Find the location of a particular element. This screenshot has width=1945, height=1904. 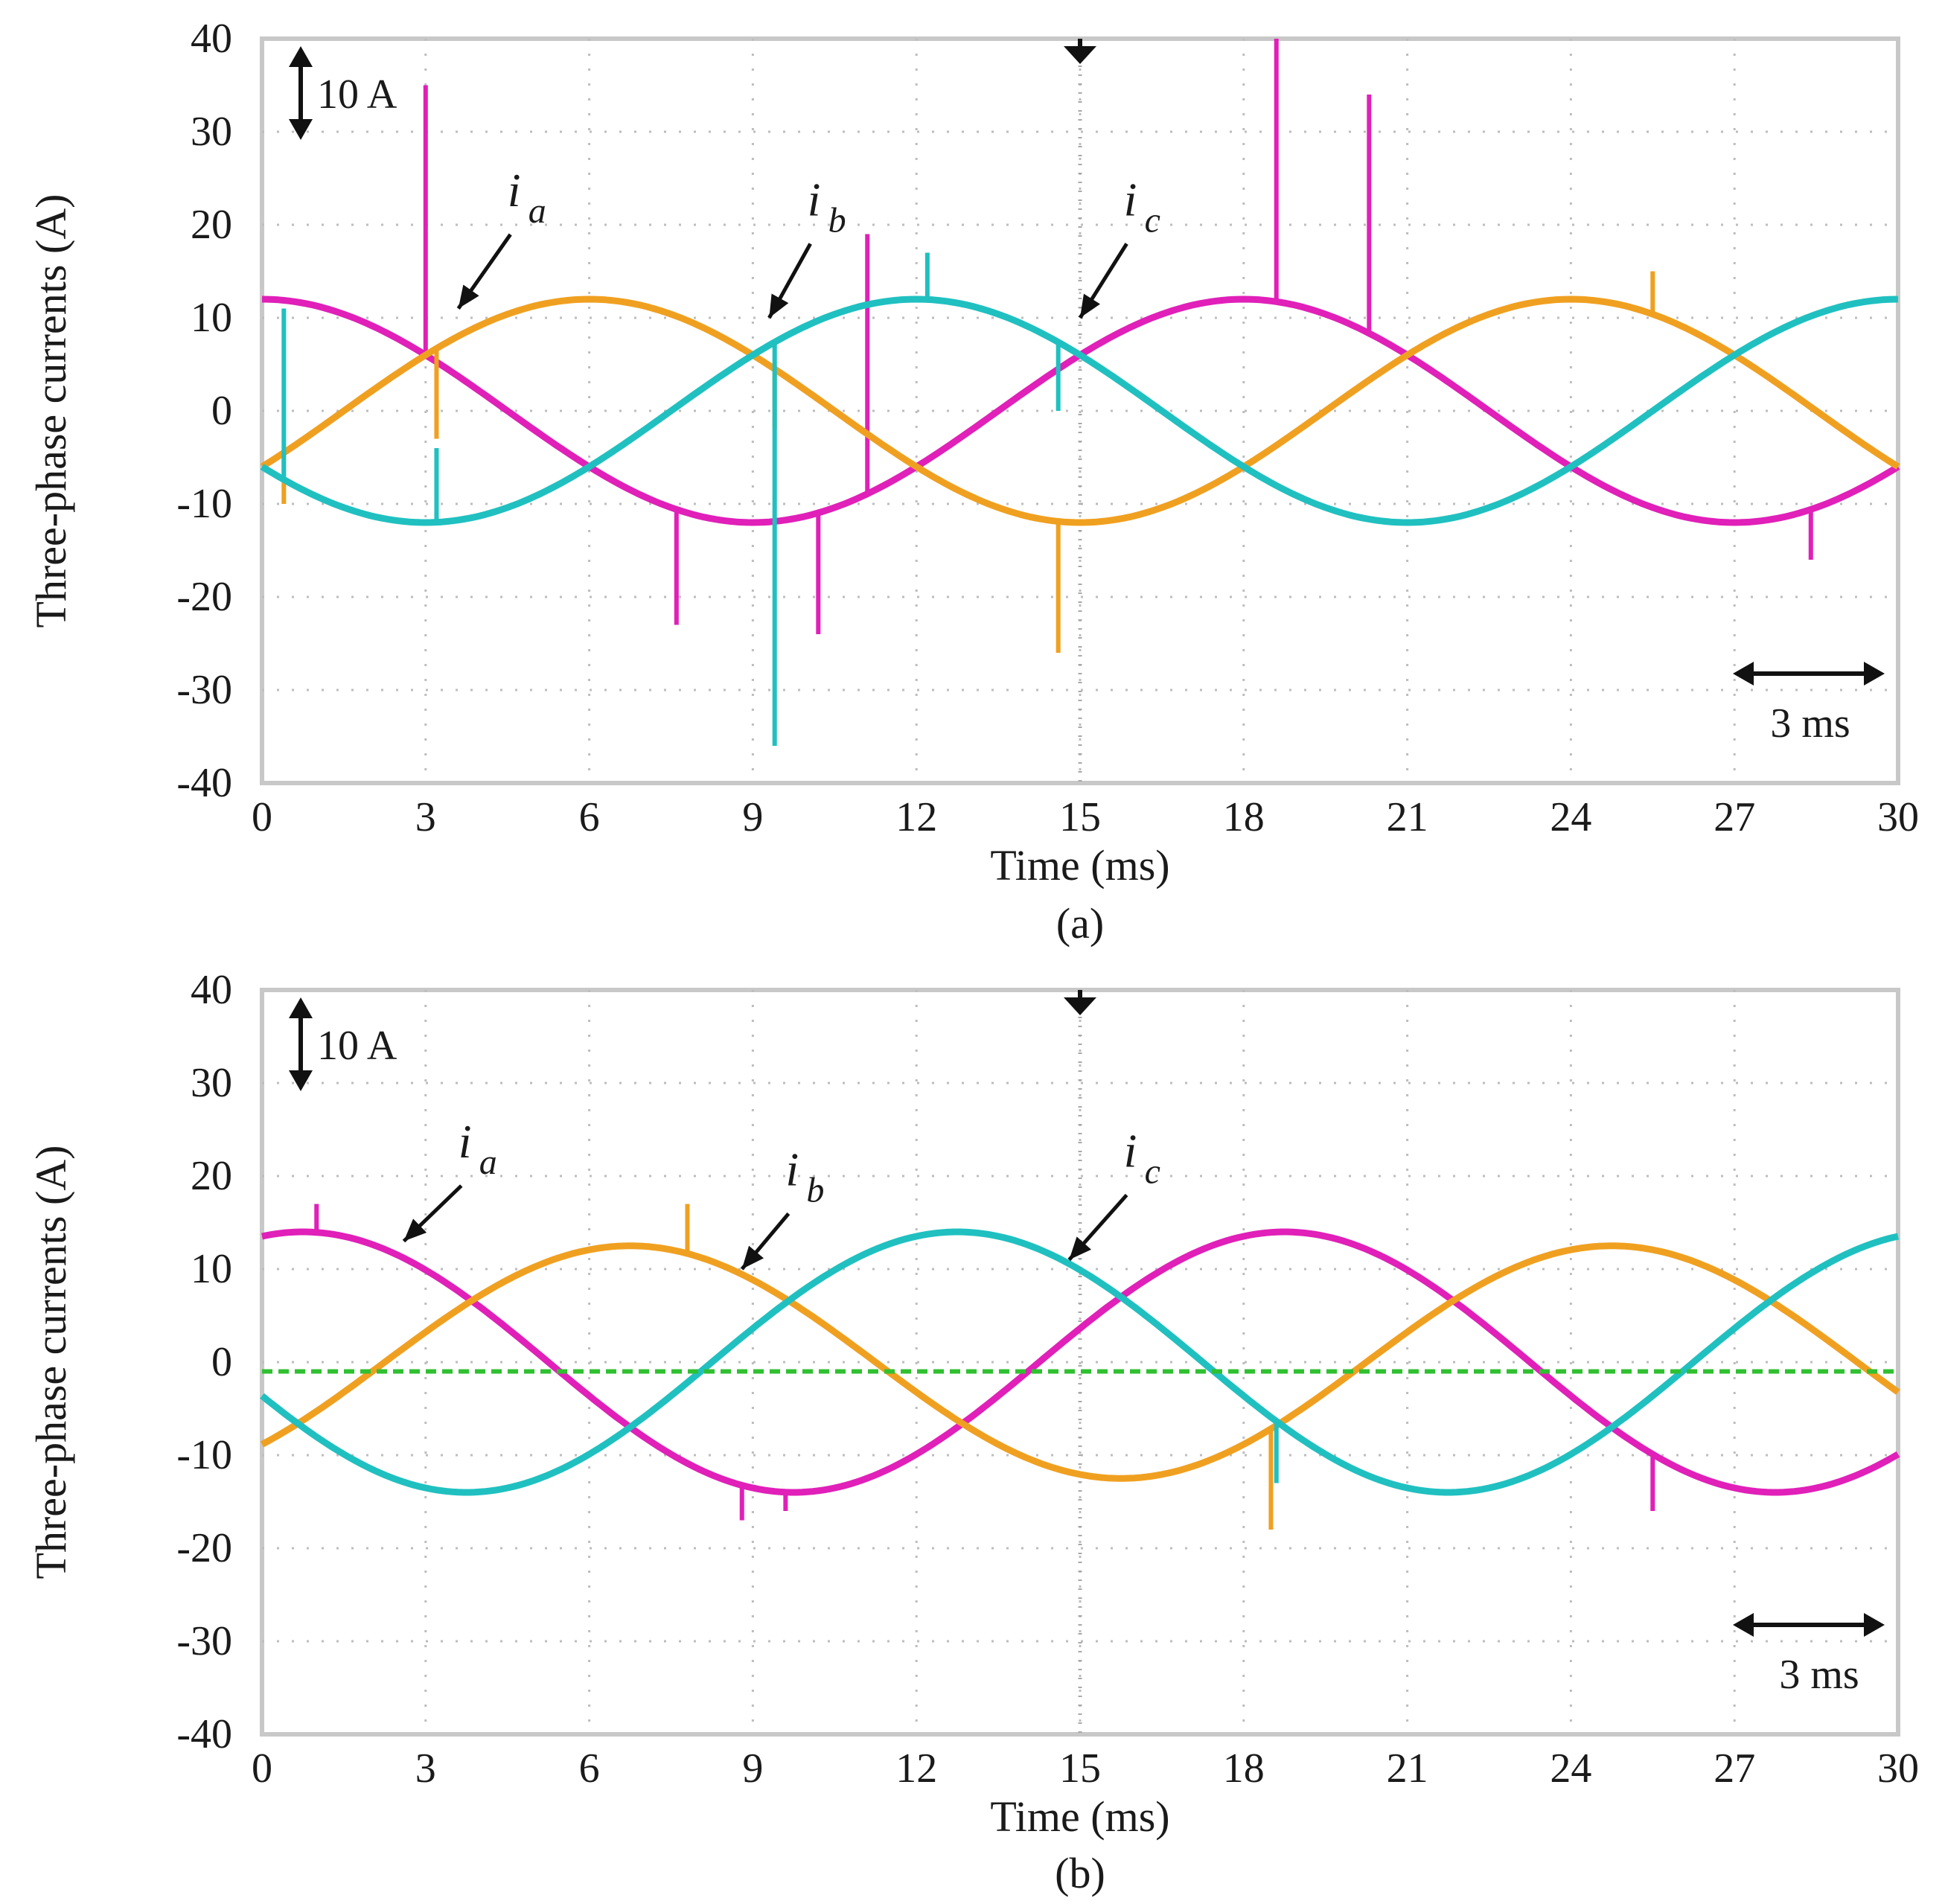

y-tick-labels-b: 40 30 20 10 0 -10 -20 -30 -40 is located at coordinates (204, 1362).